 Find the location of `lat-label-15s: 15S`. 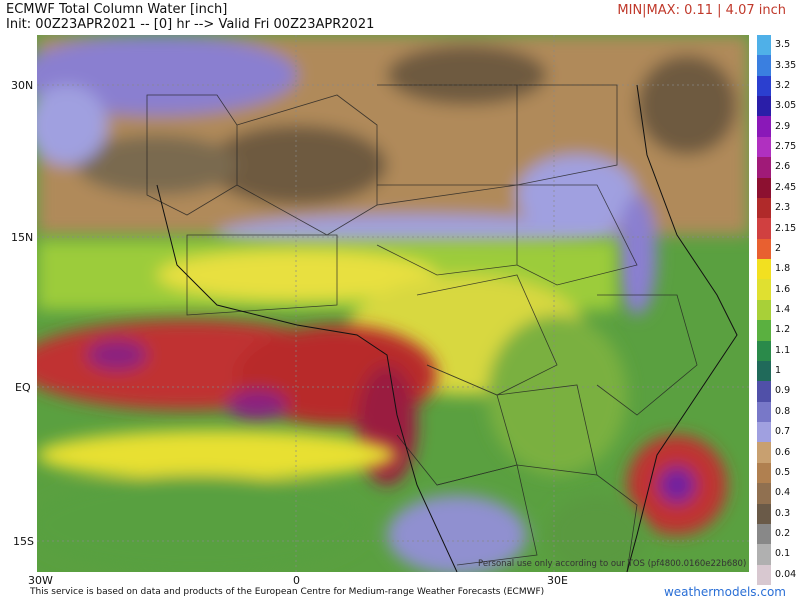

lat-label-15s: 15S is located at coordinates (23, 541).